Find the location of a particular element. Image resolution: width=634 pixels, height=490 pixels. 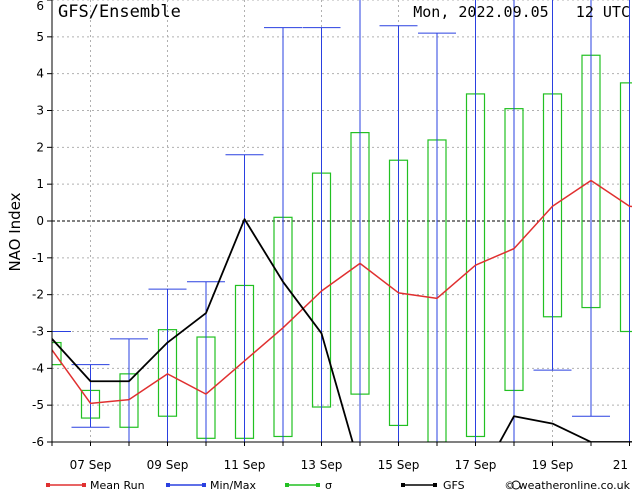

legend-item-min-max: Min/Max is located at coordinates (211, 484).